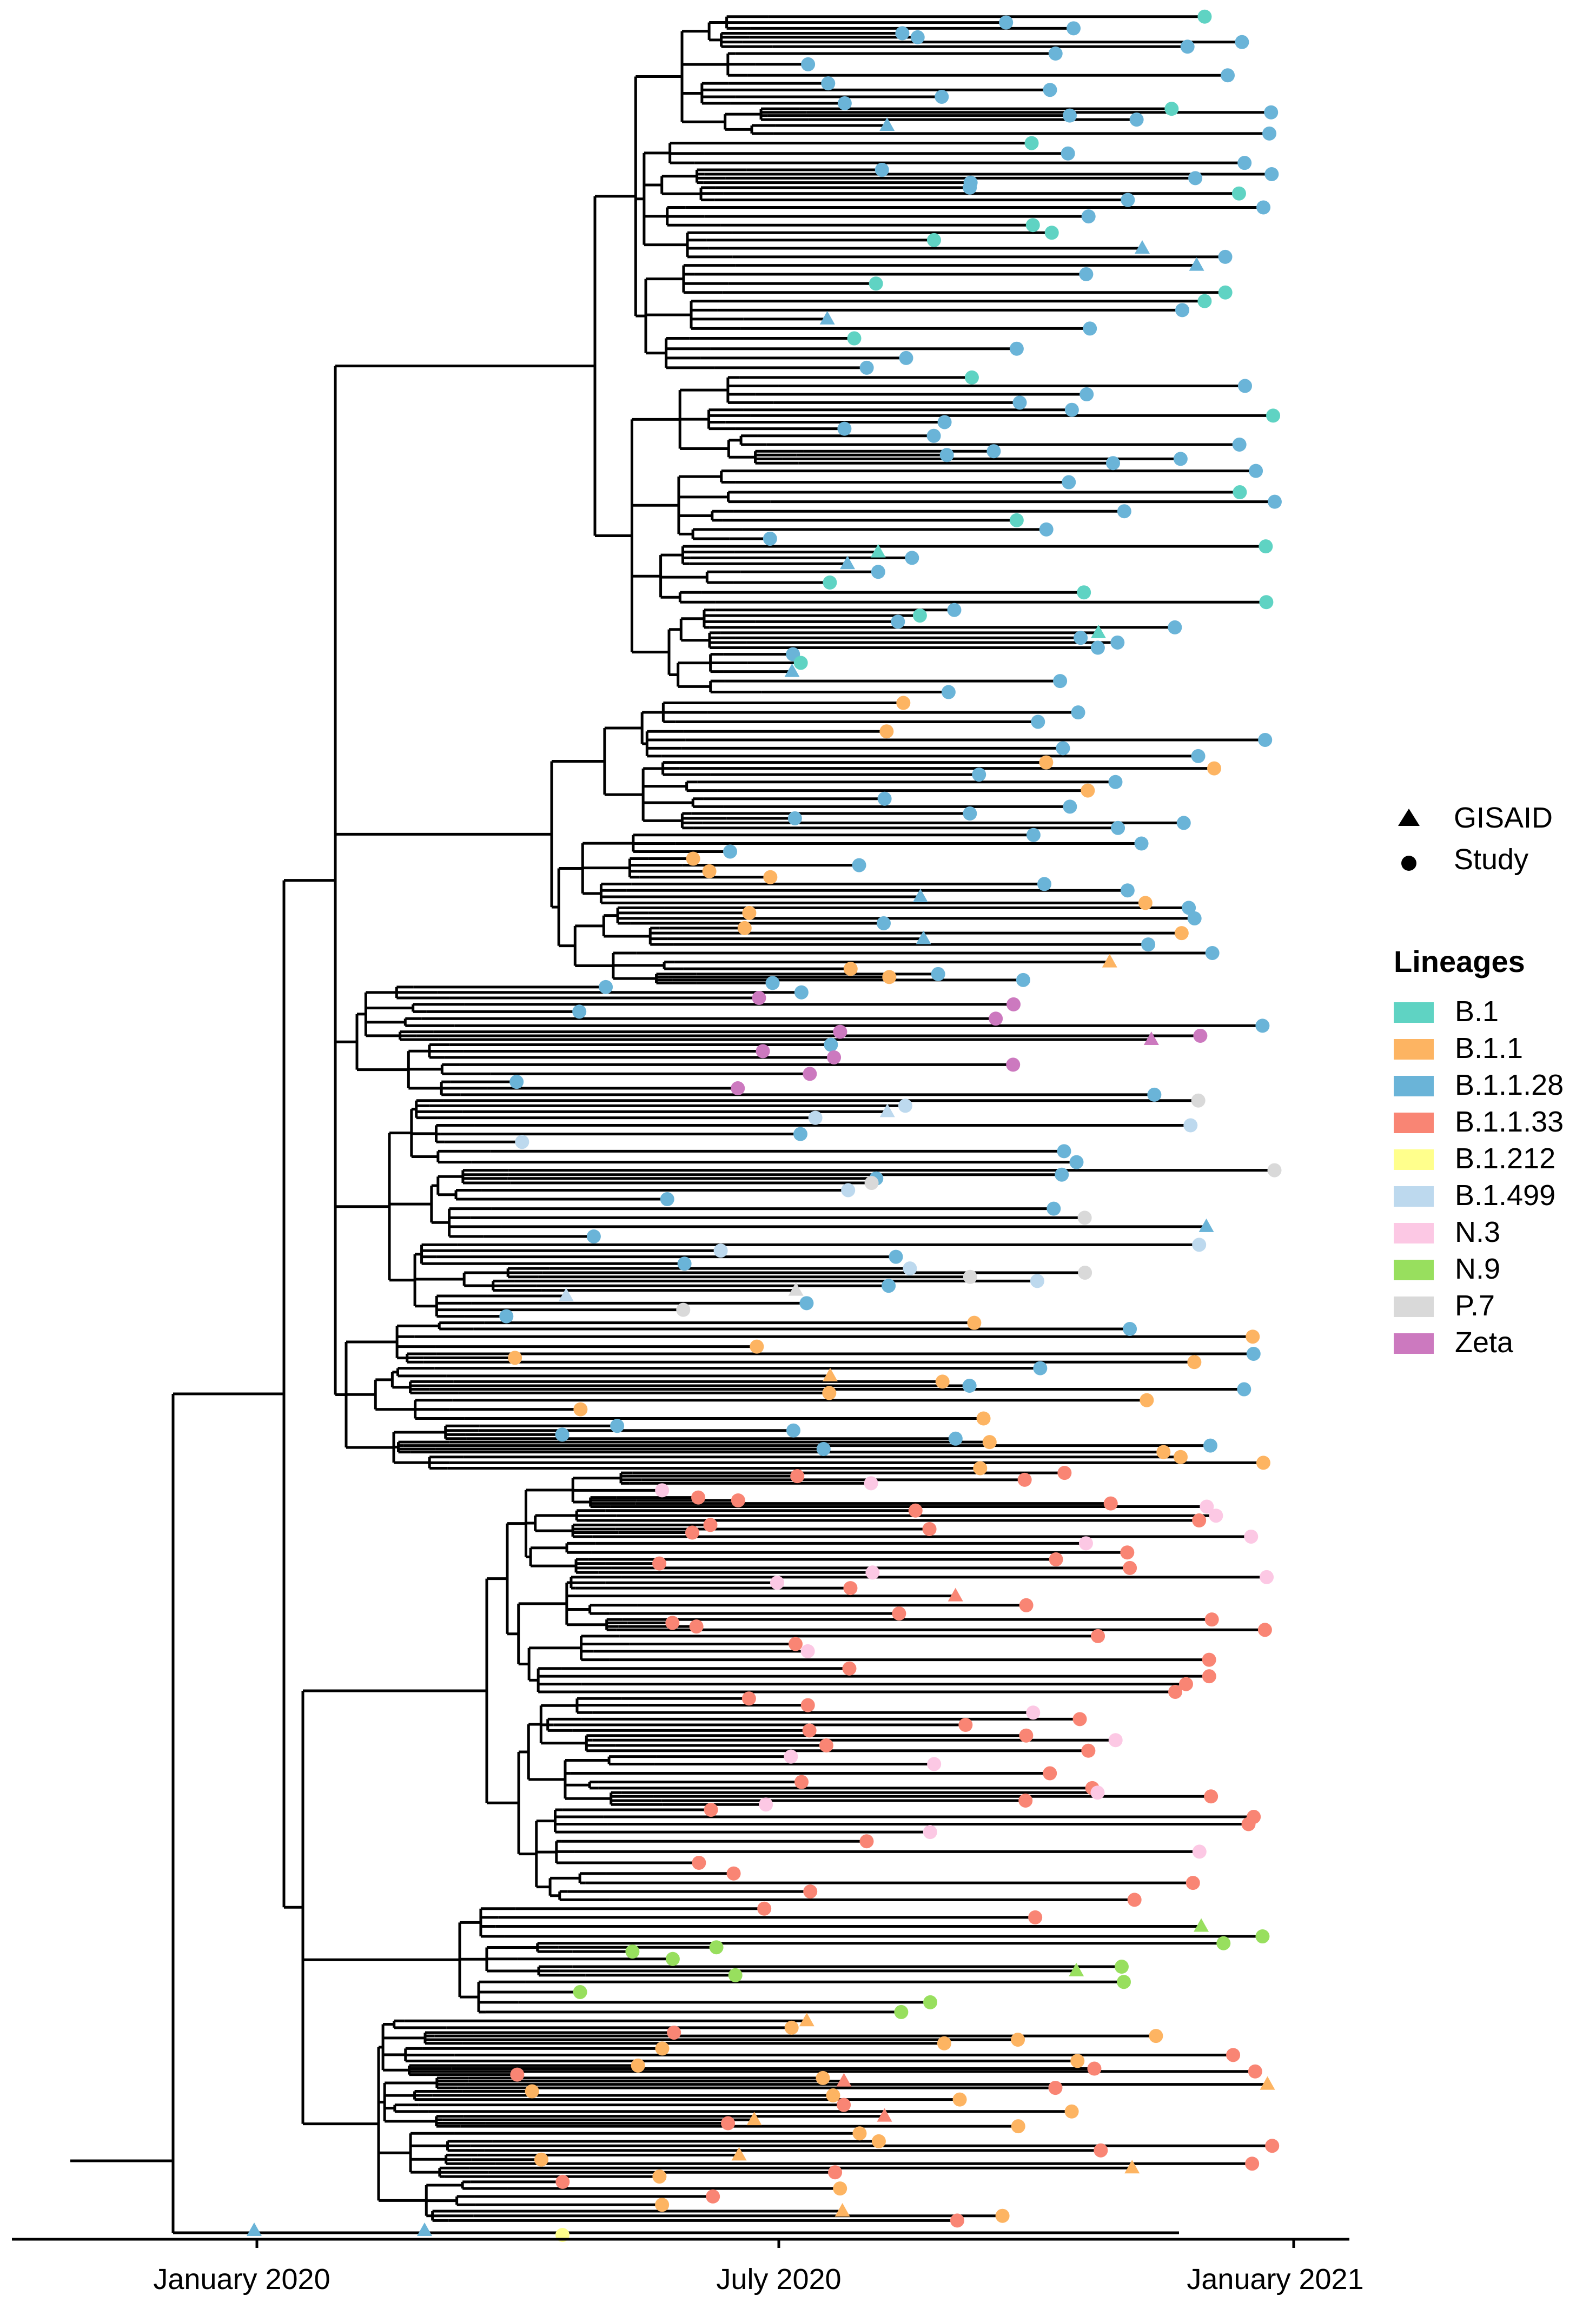 This screenshot has width=1596, height=2302. What do you see at coordinates (1509, 1085) in the screenshot?
I see `legend-lineage-label: B.1.1.28` at bounding box center [1509, 1085].